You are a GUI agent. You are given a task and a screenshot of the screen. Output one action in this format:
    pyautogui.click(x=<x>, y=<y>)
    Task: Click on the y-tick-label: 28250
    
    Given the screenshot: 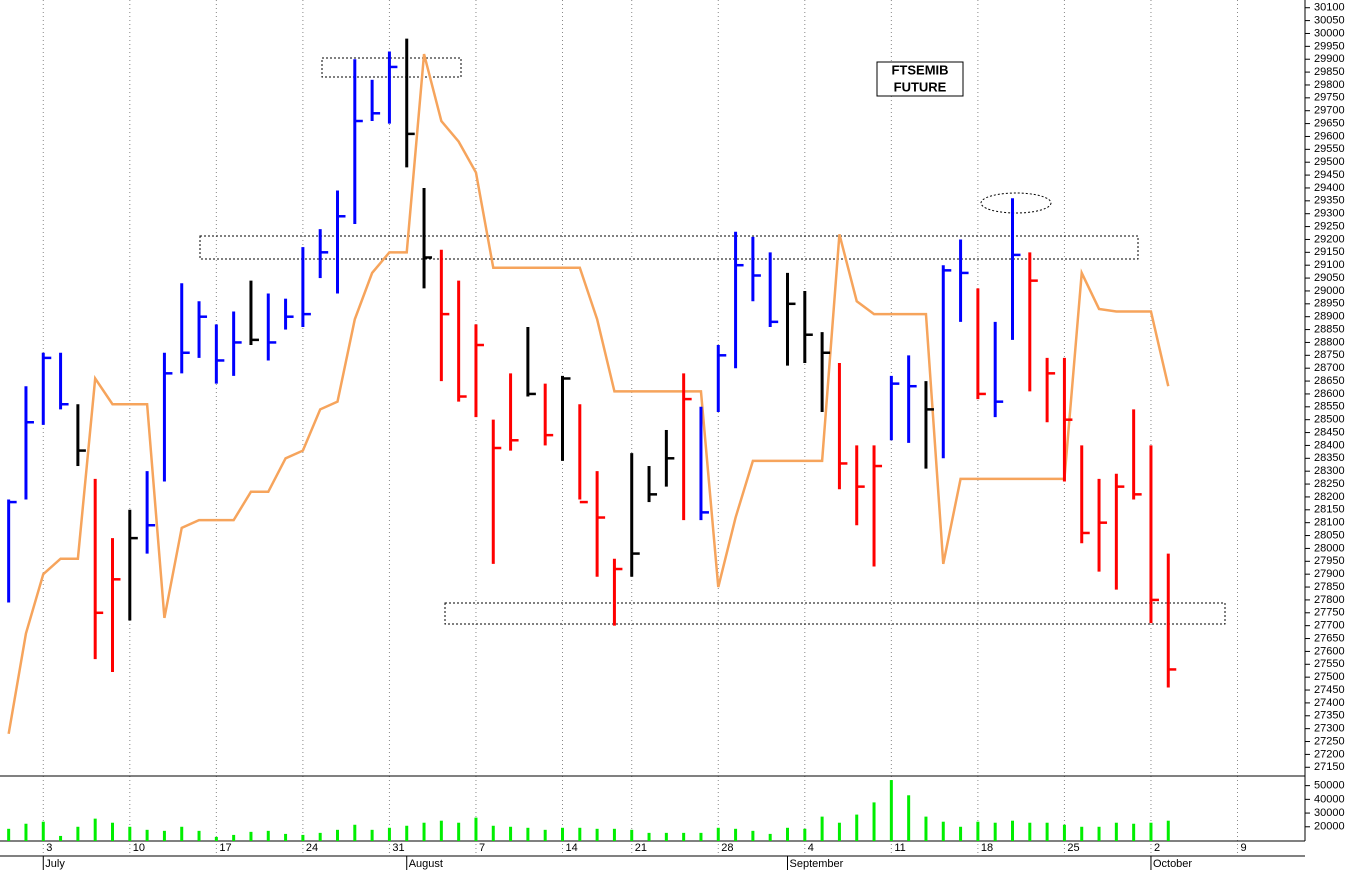 What is the action you would take?
    pyautogui.click(x=1329, y=484)
    